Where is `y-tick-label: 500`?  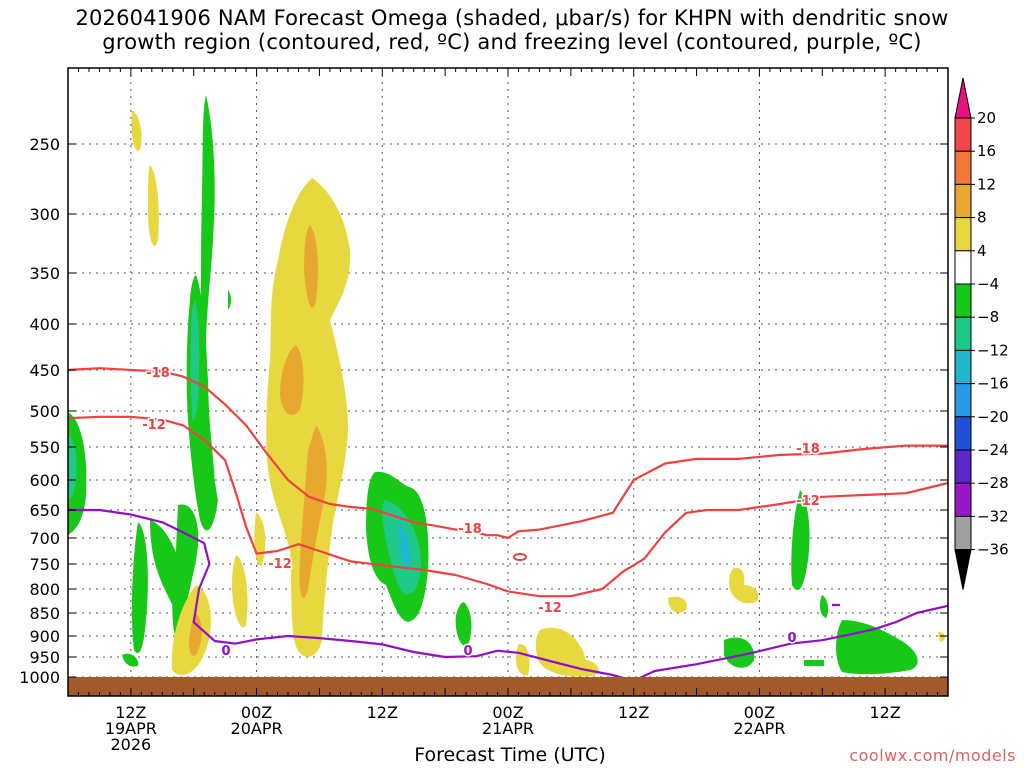 y-tick-label: 500 is located at coordinates (44, 411).